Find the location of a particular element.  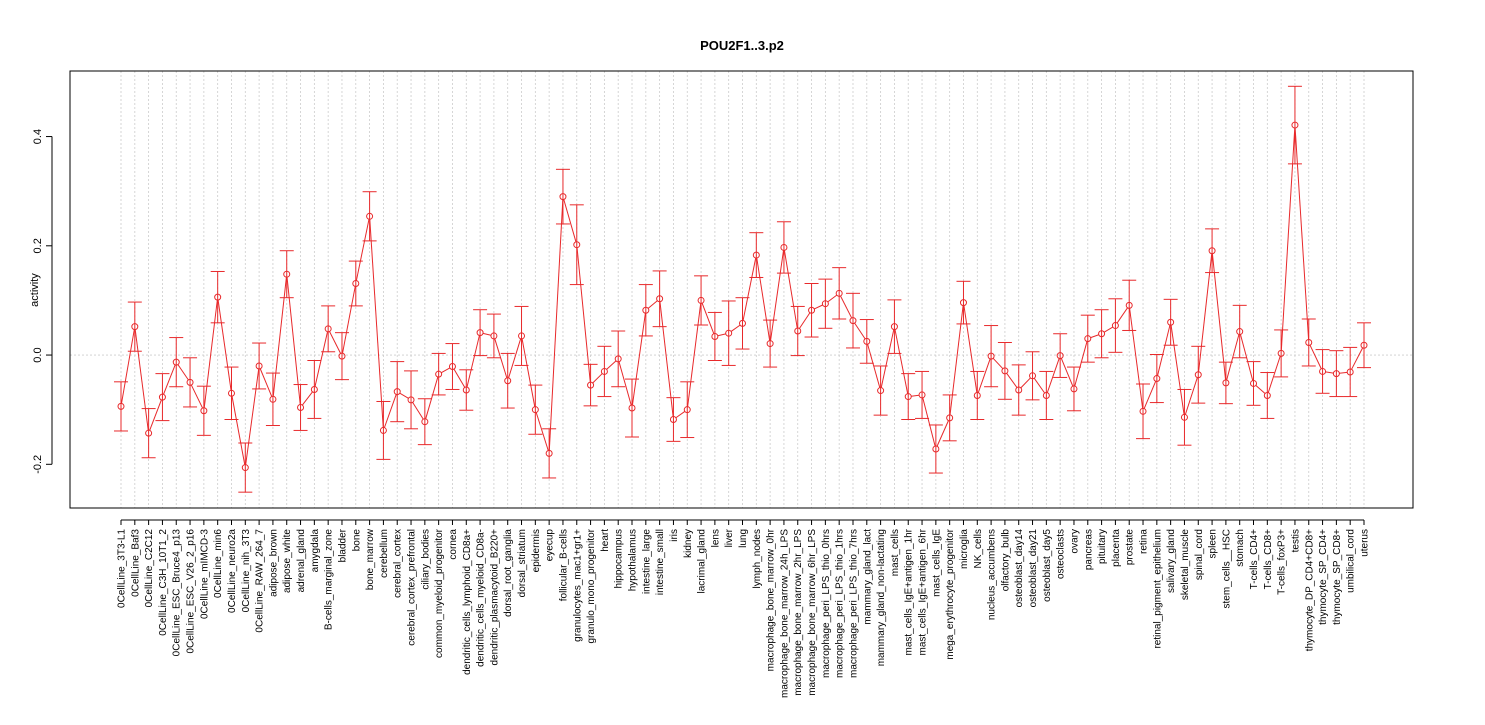

x-tick-label: intestine_small is located at coordinates (660, 562).